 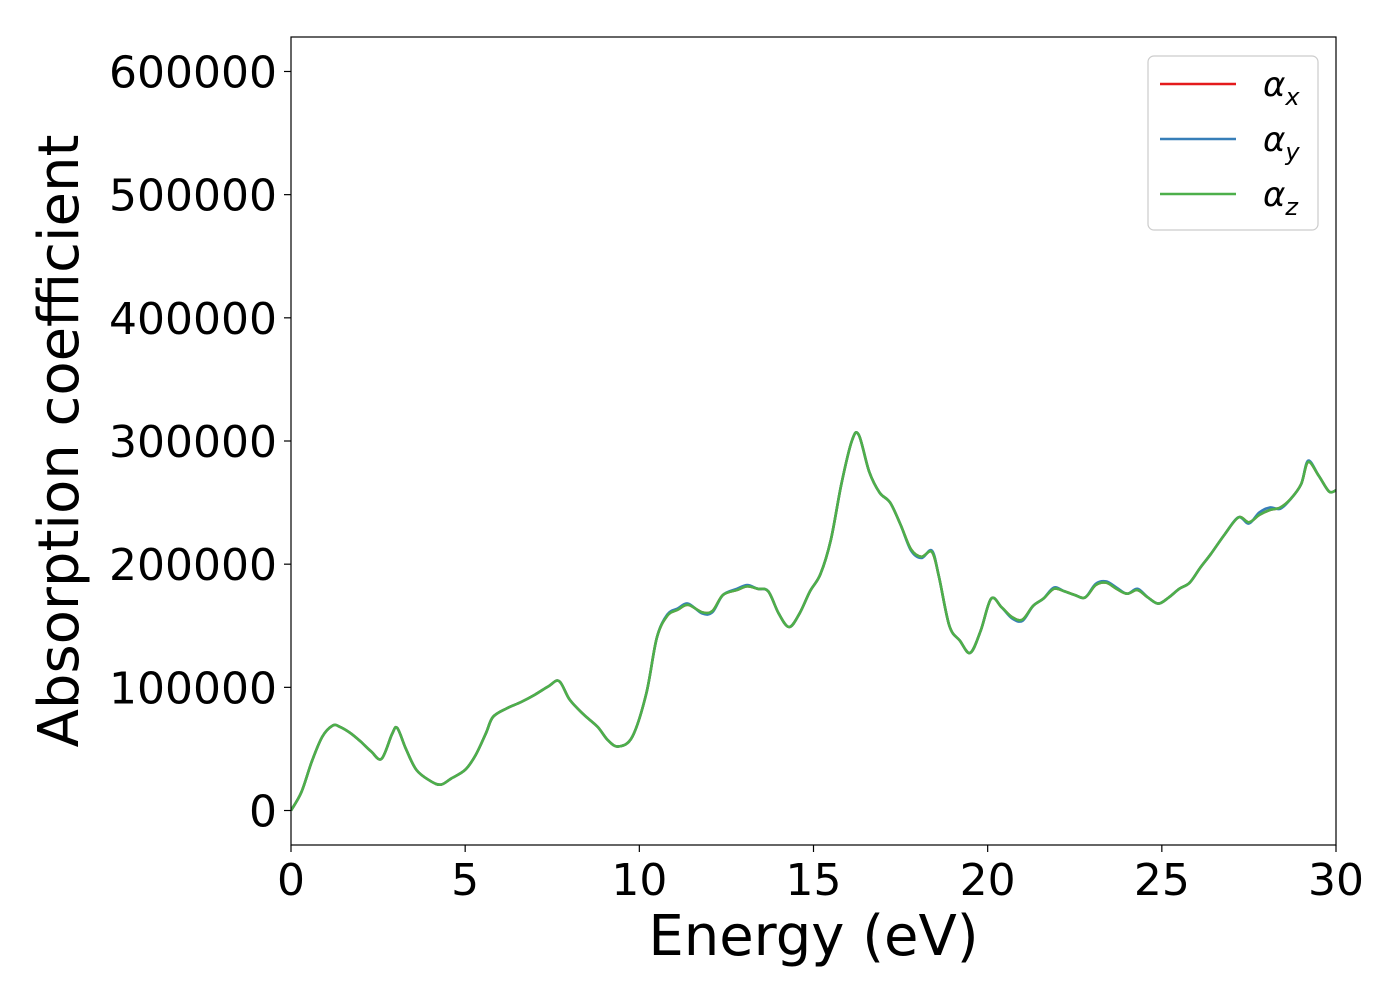 What do you see at coordinates (193, 319) in the screenshot?
I see `y-tick-label: 400000` at bounding box center [193, 319].